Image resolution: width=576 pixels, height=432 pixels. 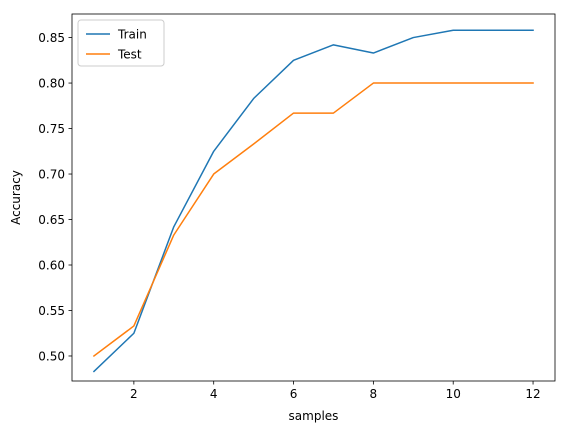 What do you see at coordinates (532, 394) in the screenshot?
I see `x-tick-label: 12` at bounding box center [532, 394].